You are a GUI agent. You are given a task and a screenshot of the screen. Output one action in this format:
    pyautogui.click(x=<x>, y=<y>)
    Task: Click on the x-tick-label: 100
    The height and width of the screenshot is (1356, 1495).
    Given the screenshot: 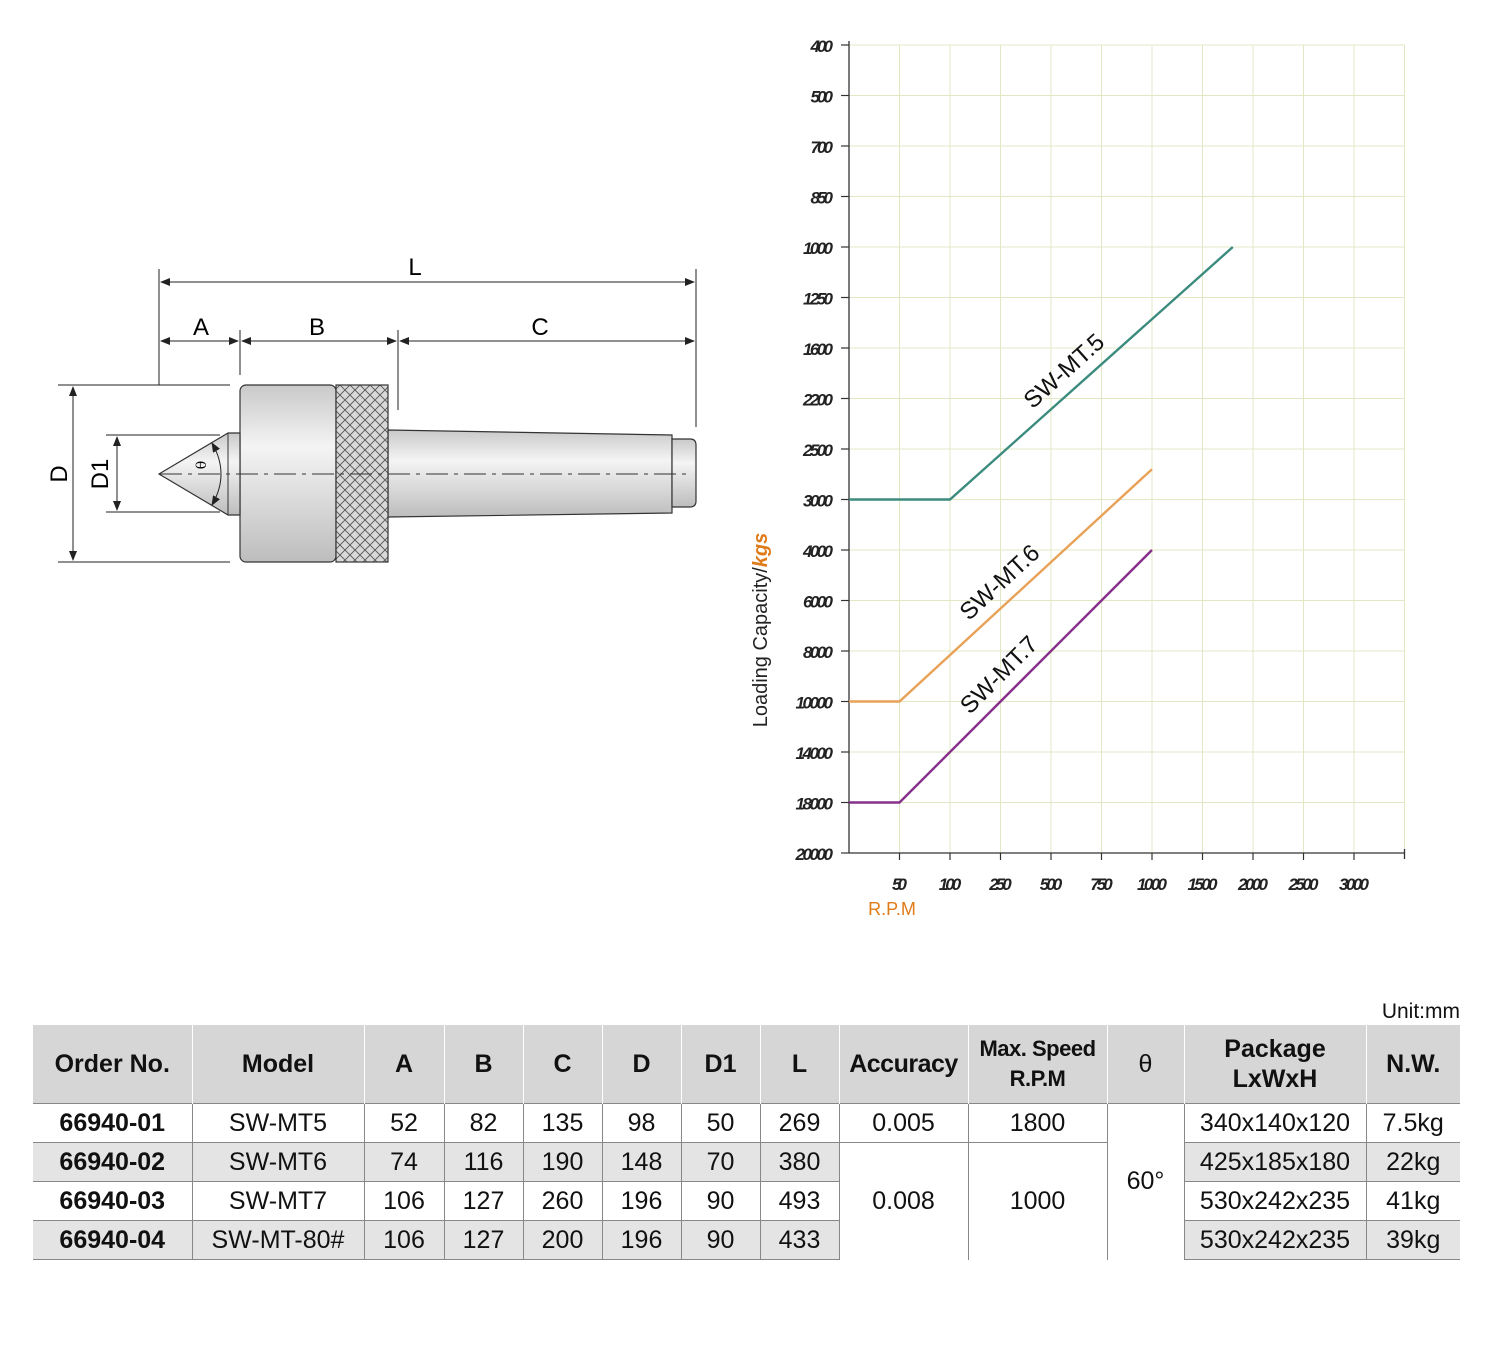 What is the action you would take?
    pyautogui.click(x=950, y=884)
    